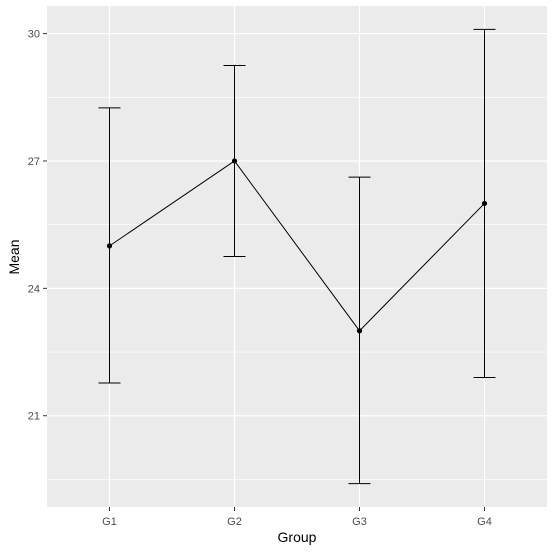 This screenshot has width=553, height=552. I want to click on x-tick-label: G2, so click(234, 522).